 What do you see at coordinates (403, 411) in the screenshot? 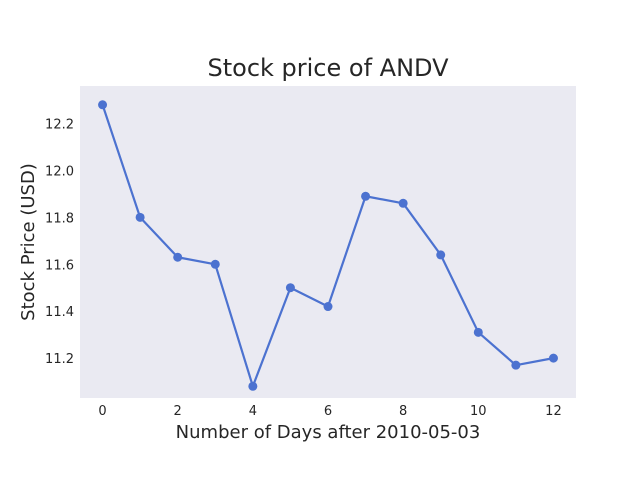
I see `x-tick-label: 8` at bounding box center [403, 411].